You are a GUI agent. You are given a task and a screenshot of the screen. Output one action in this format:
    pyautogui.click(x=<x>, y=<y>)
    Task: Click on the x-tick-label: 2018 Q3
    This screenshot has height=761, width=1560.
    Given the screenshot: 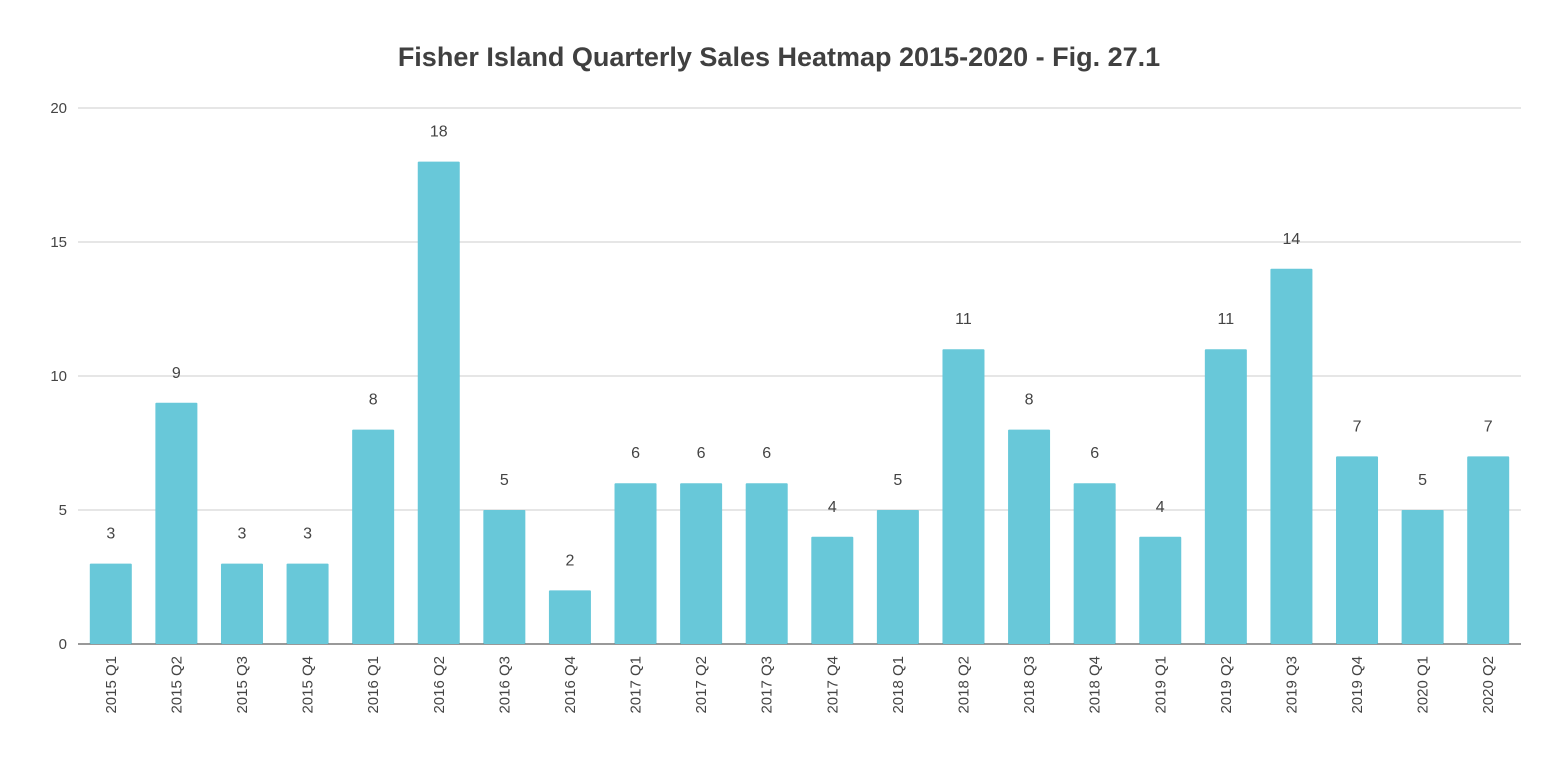 What is the action you would take?
    pyautogui.click(x=1029, y=685)
    